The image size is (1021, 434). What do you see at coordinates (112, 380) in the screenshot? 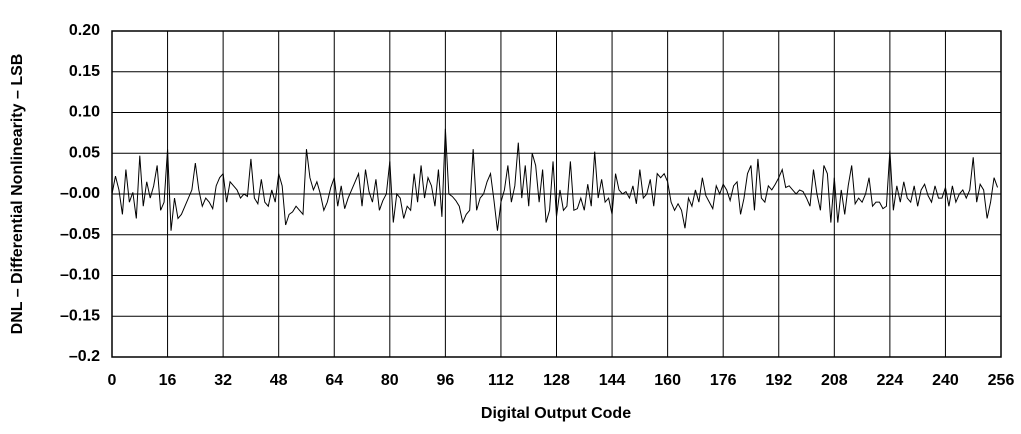
I see `x-tick-label: 0` at bounding box center [112, 380].